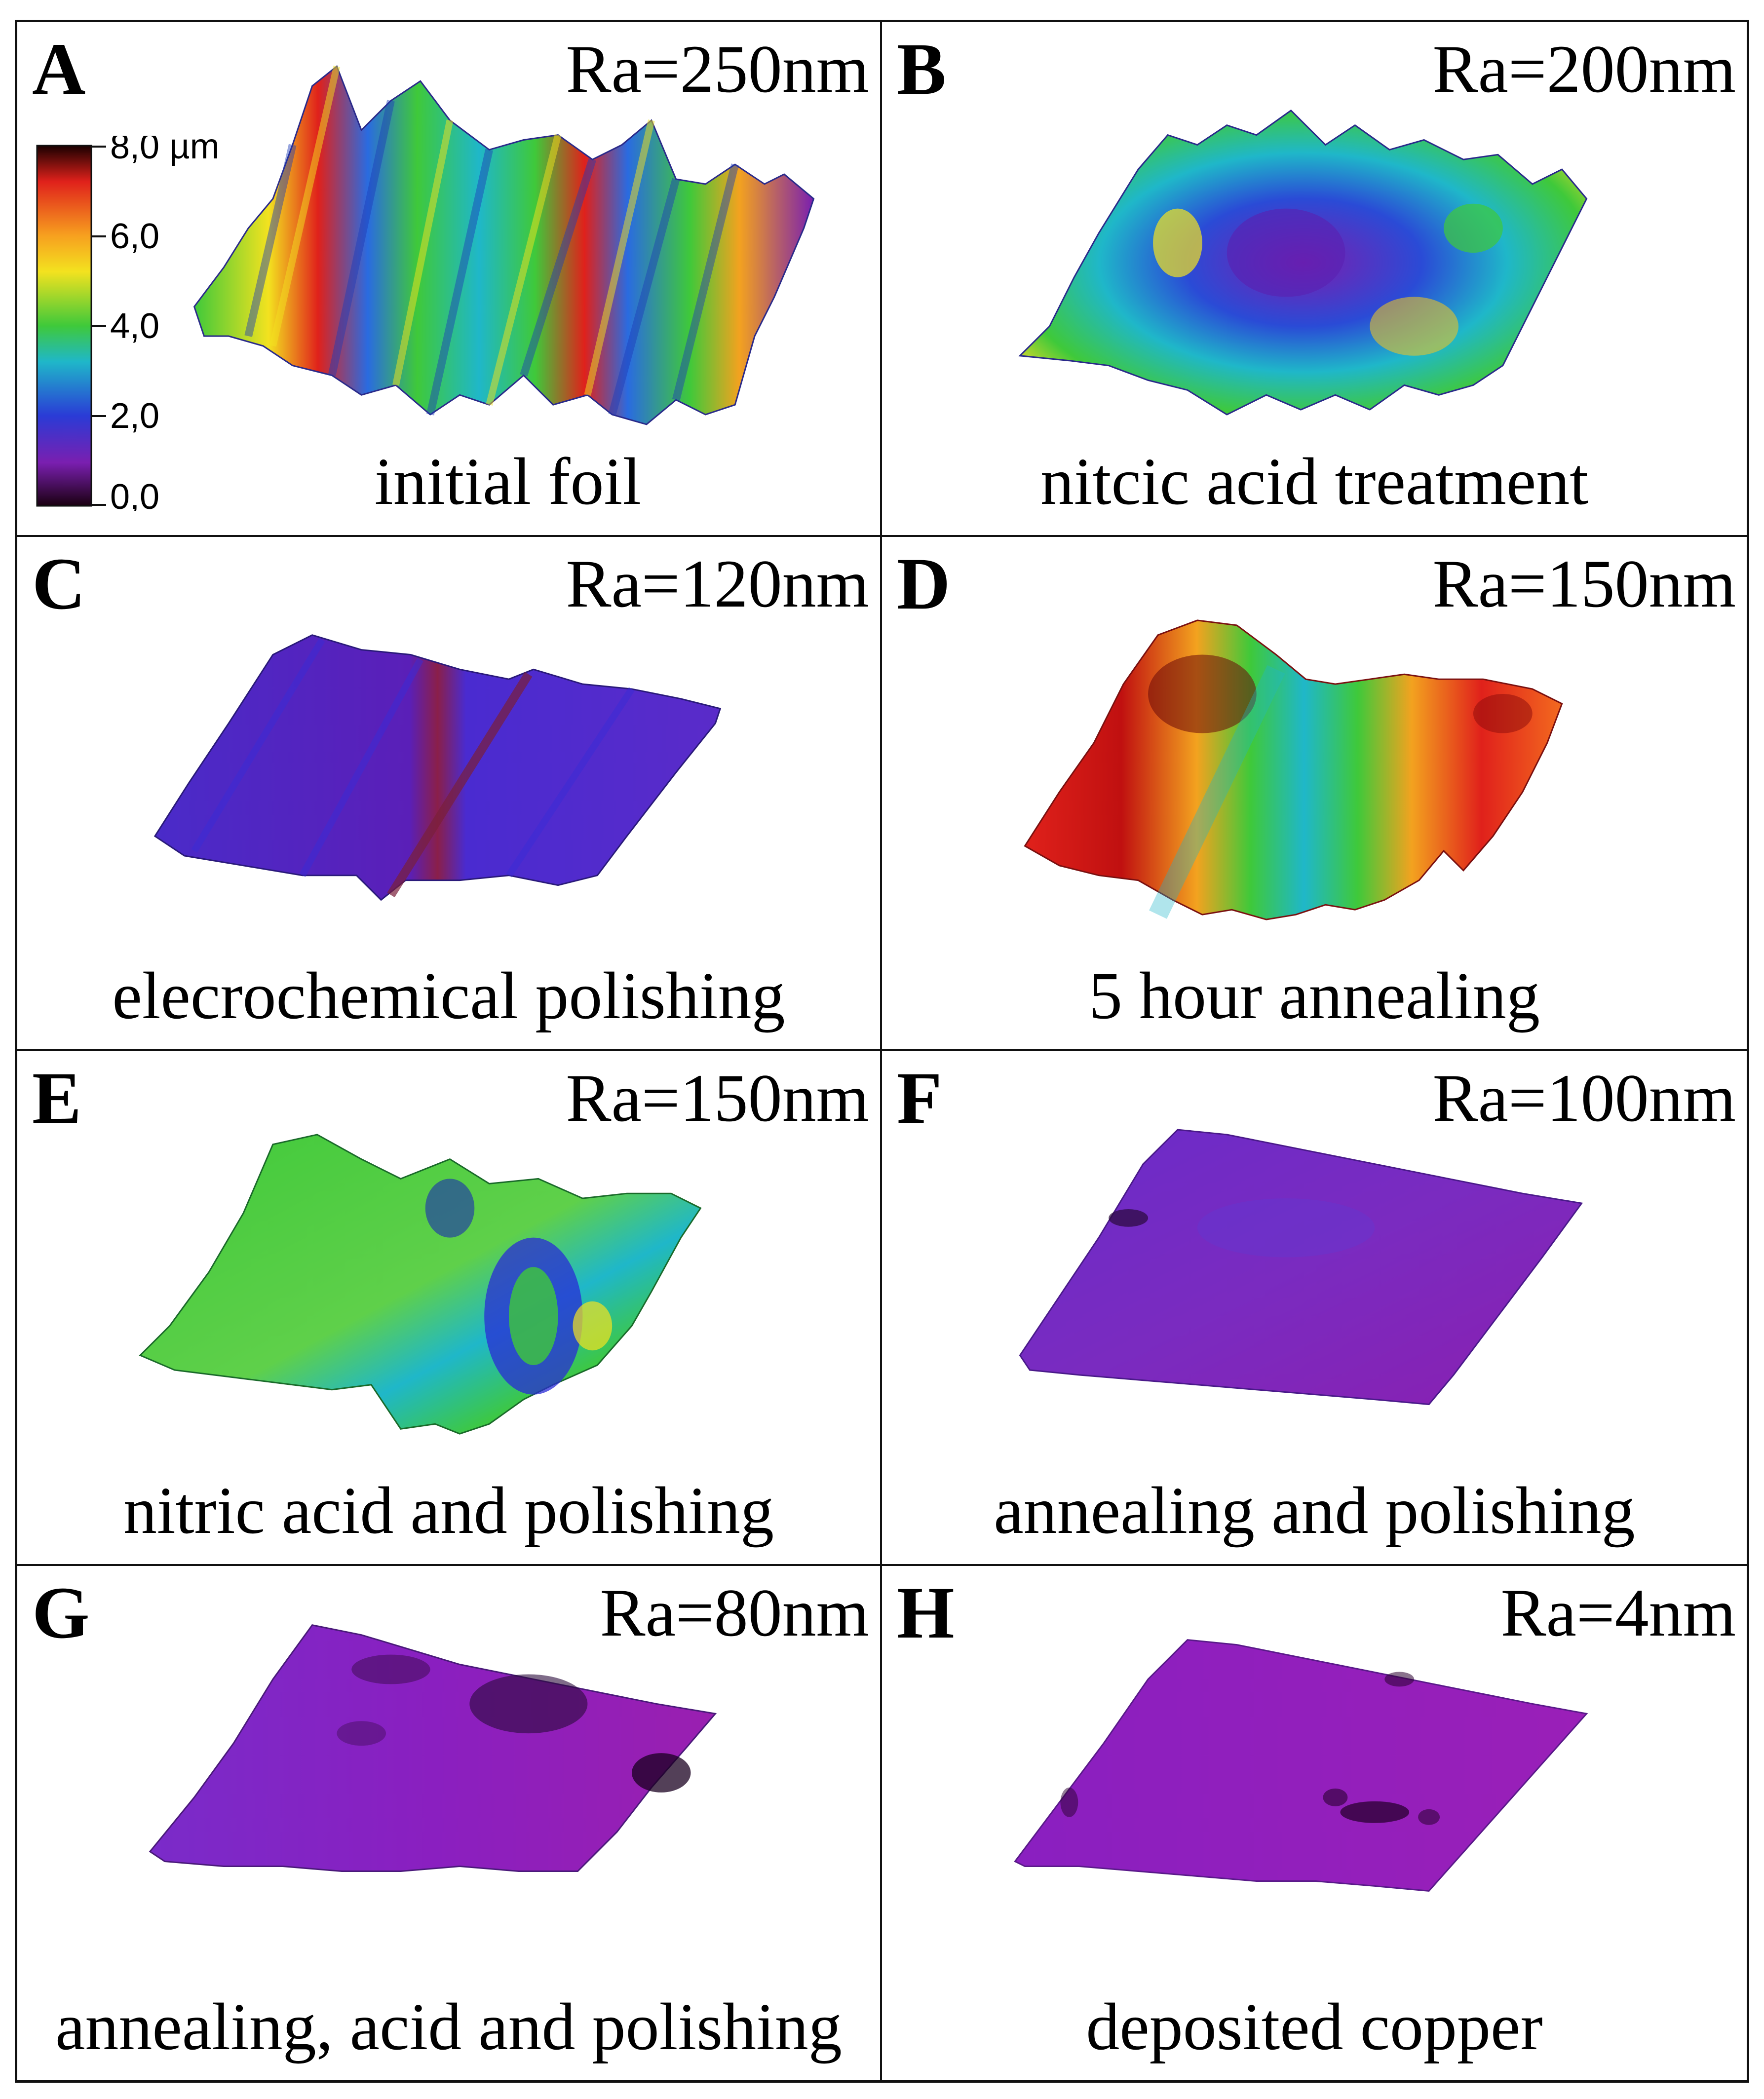  I want to click on panel-caption: annealing, acid and polishing, so click(448, 2027).